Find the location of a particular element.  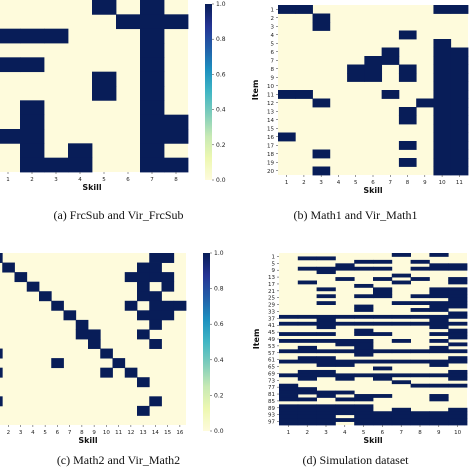

y-tick-label: 49 is located at coordinates (271, 340).